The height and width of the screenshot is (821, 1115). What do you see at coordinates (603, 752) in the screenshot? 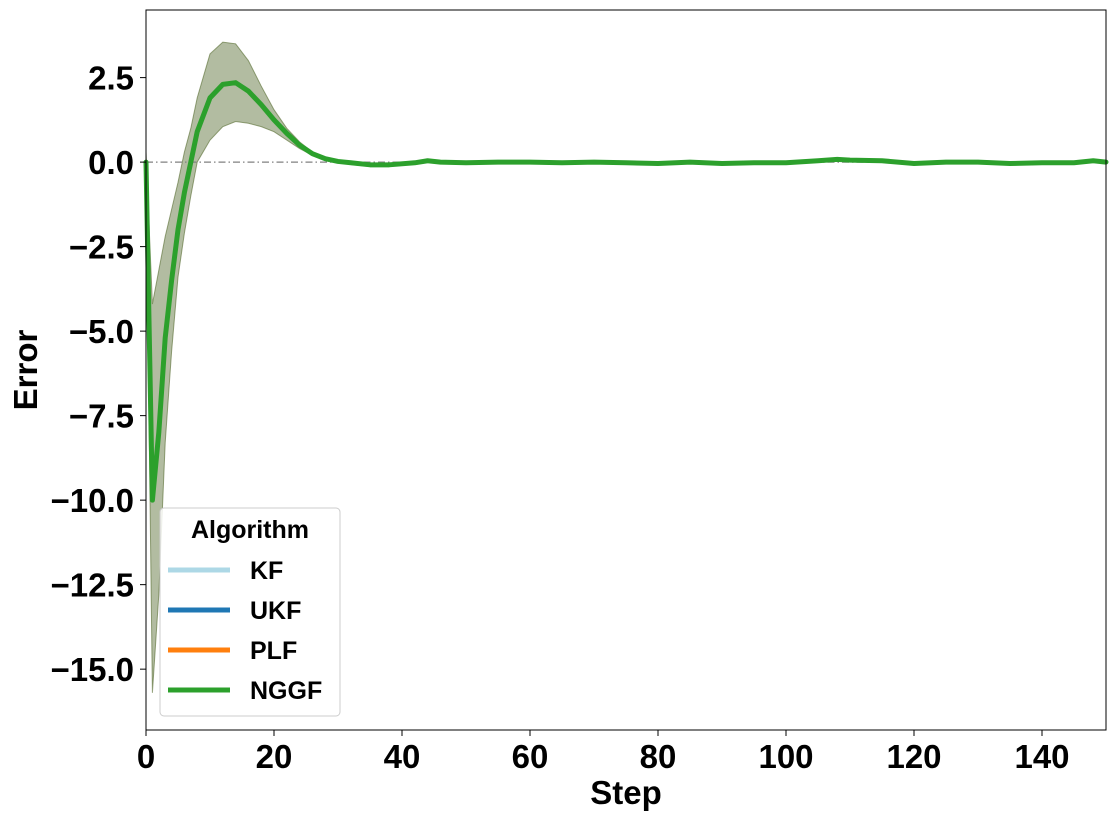
I see `x-axis: 0 20 40 60 80 100 120 140` at bounding box center [603, 752].